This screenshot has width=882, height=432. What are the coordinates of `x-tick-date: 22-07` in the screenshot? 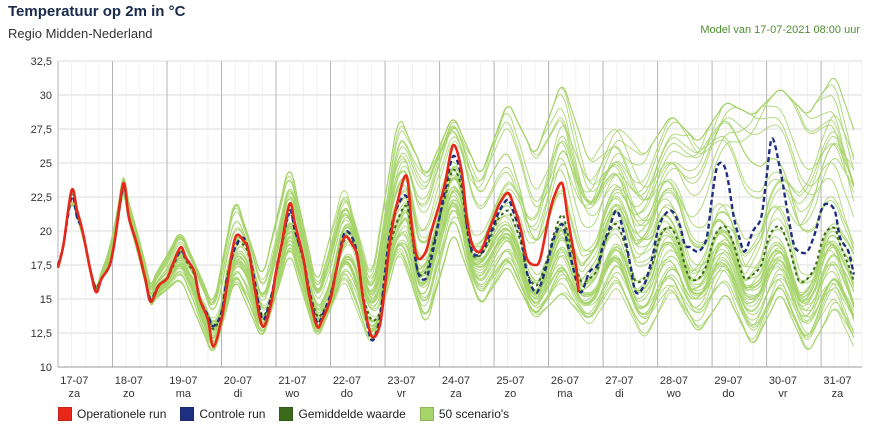 It's located at (347, 381).